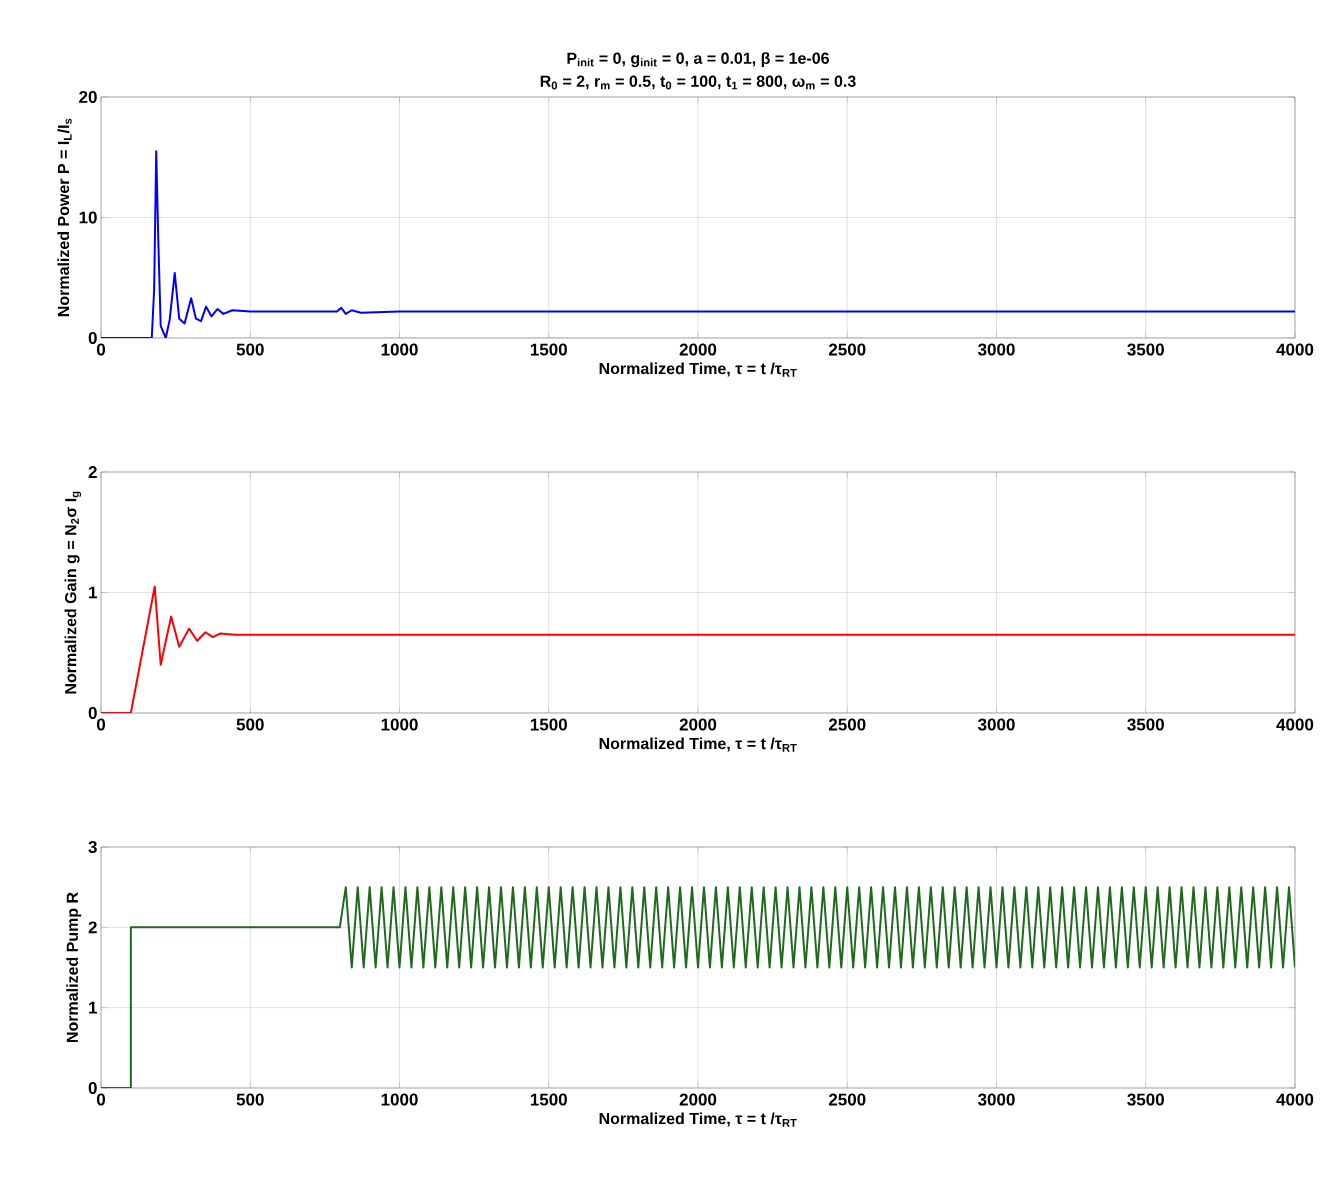 The image size is (1331, 1177). Describe the element at coordinates (88, 97) in the screenshot. I see `y-tick-label: 20` at that location.